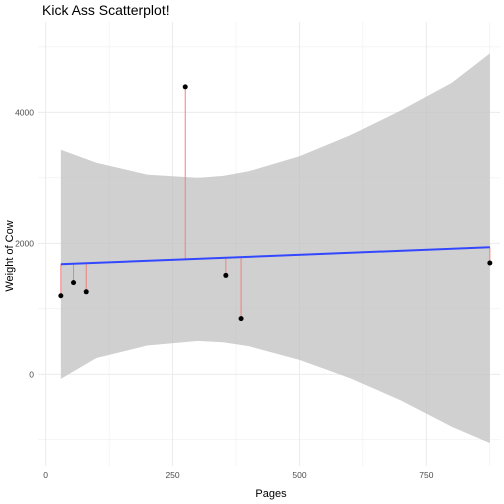 This screenshot has width=504, height=504. I want to click on x-tick-label: 0, so click(45, 475).